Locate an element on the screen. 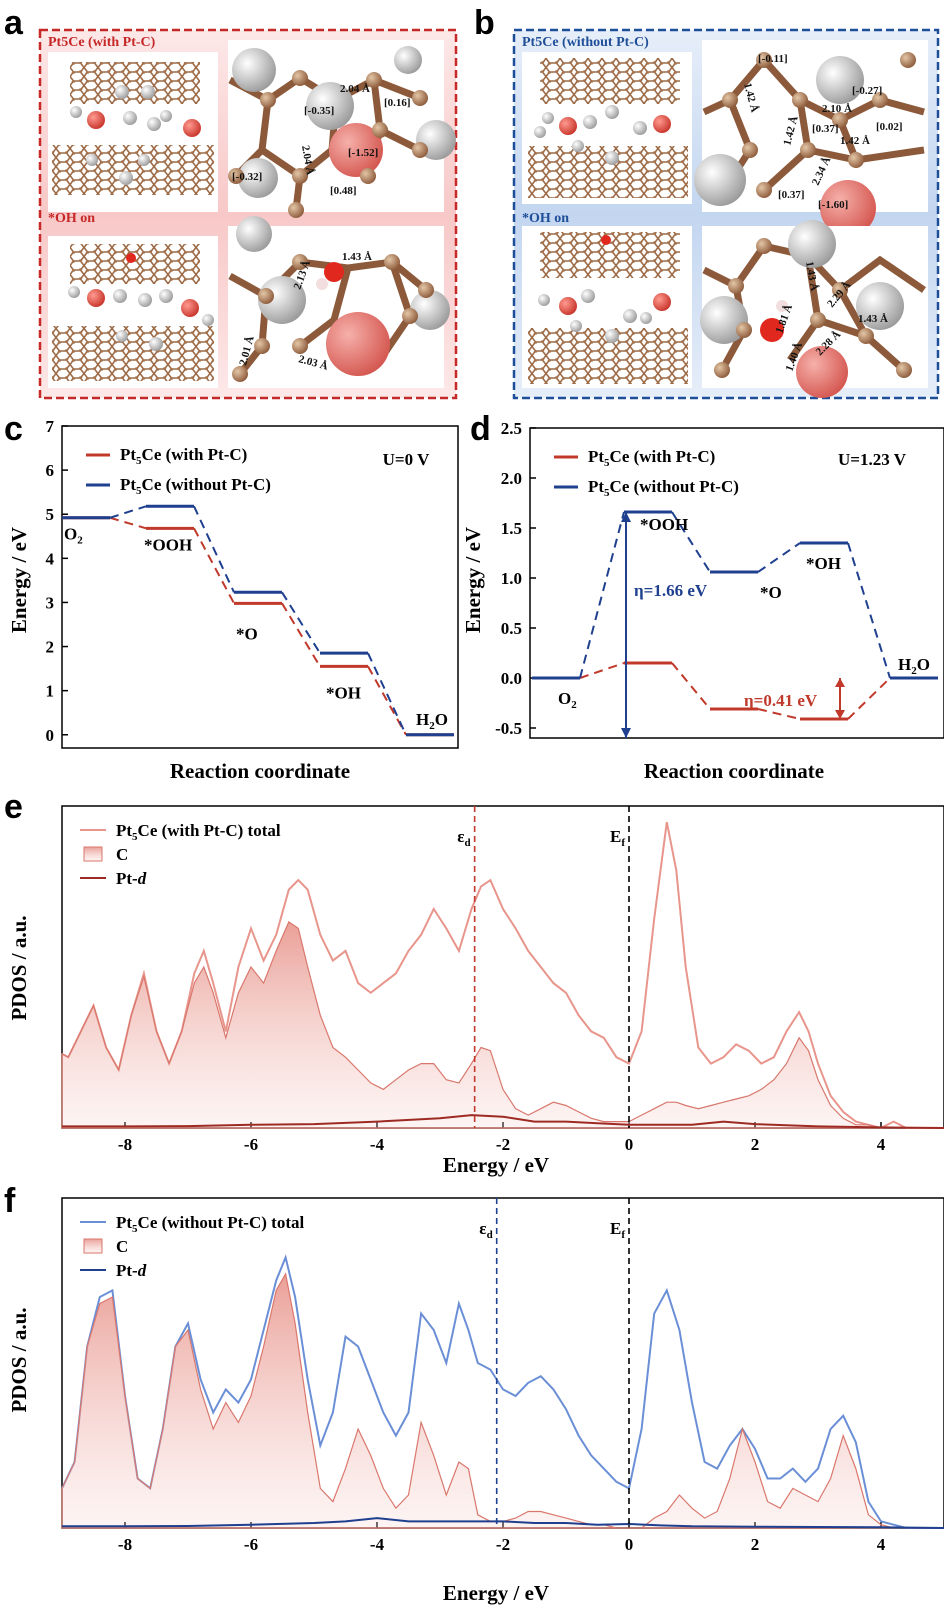  state-label: H2O is located at coordinates (432, 721).